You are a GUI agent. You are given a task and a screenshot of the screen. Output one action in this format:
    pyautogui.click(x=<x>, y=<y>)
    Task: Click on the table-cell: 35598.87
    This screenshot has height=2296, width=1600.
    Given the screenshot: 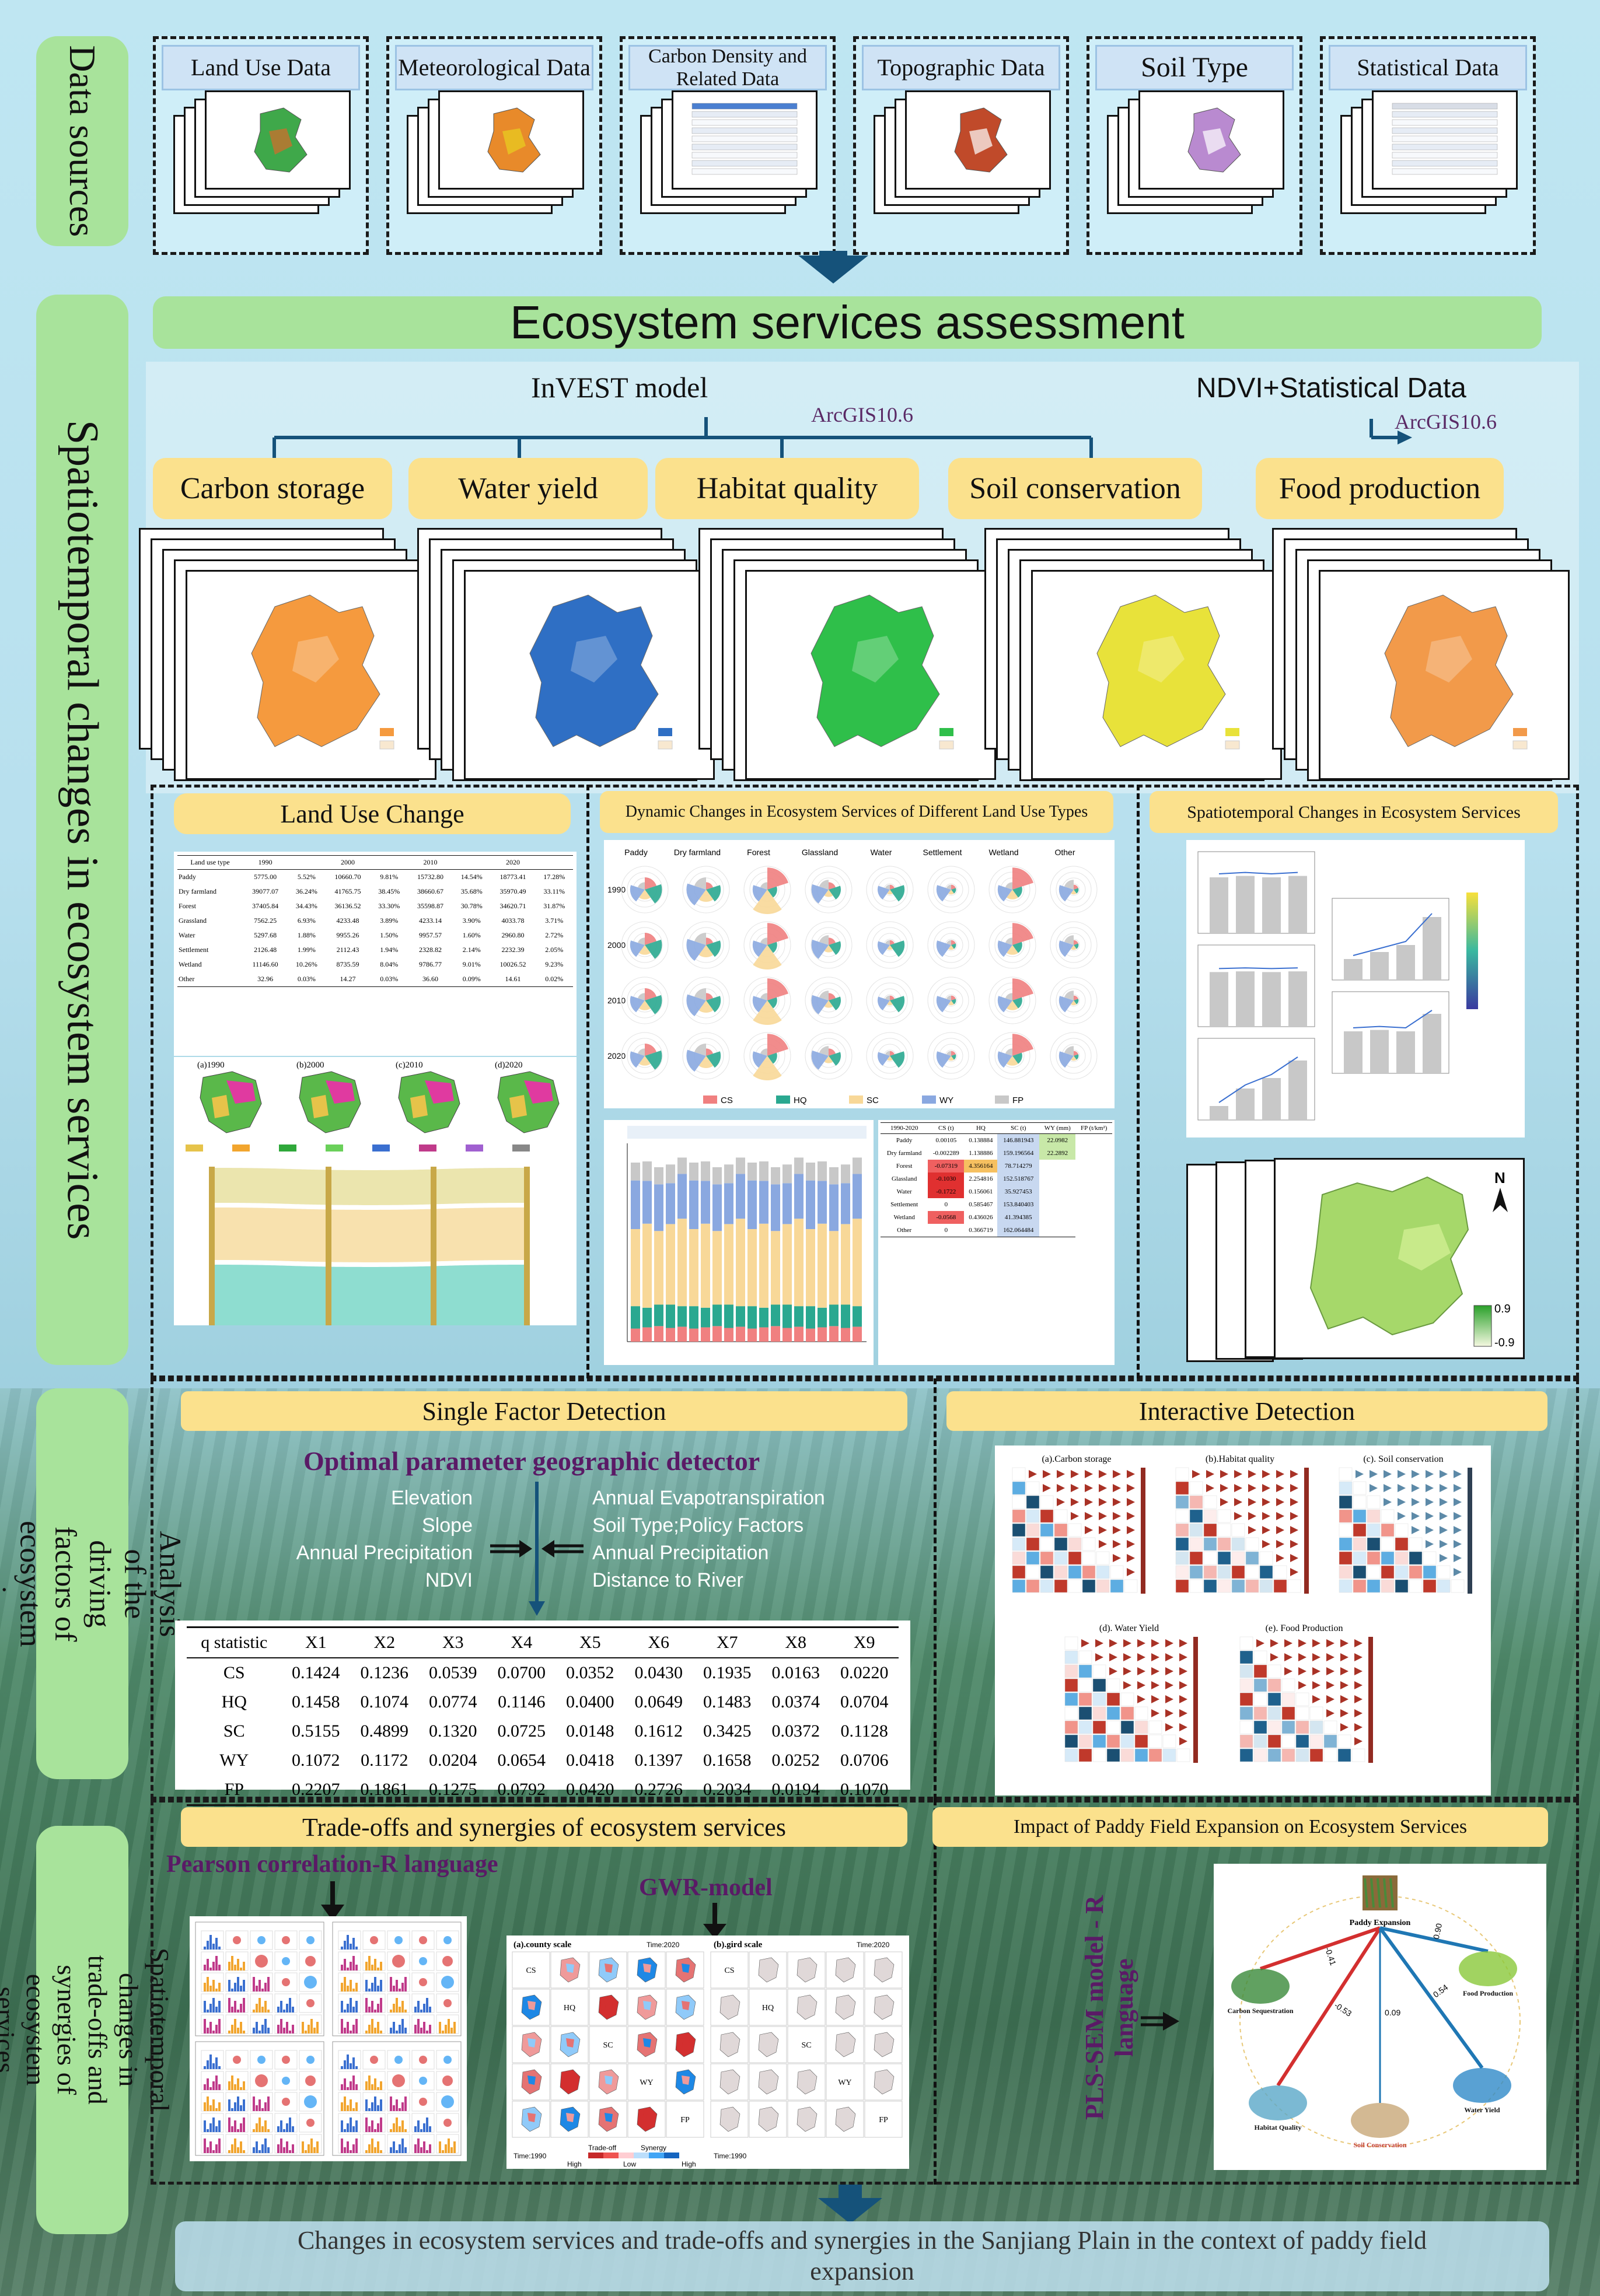 What is the action you would take?
    pyautogui.click(x=430, y=906)
    